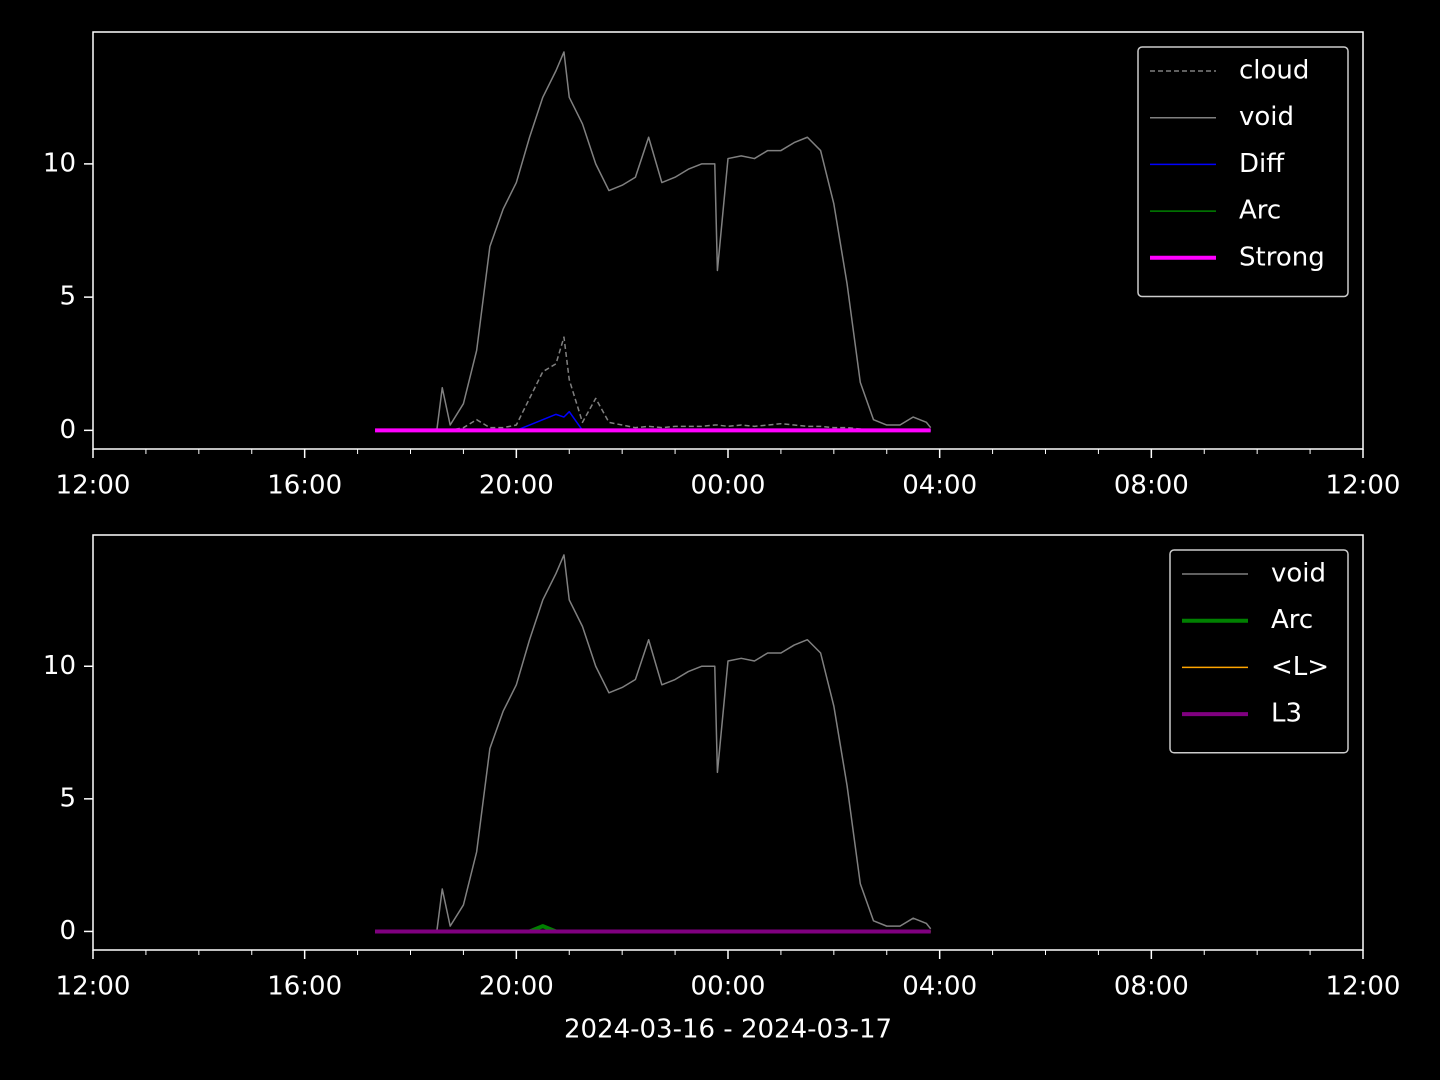 The width and height of the screenshot is (1440, 1080). What do you see at coordinates (1262, 164) in the screenshot?
I see `legend-label: Diff` at bounding box center [1262, 164].